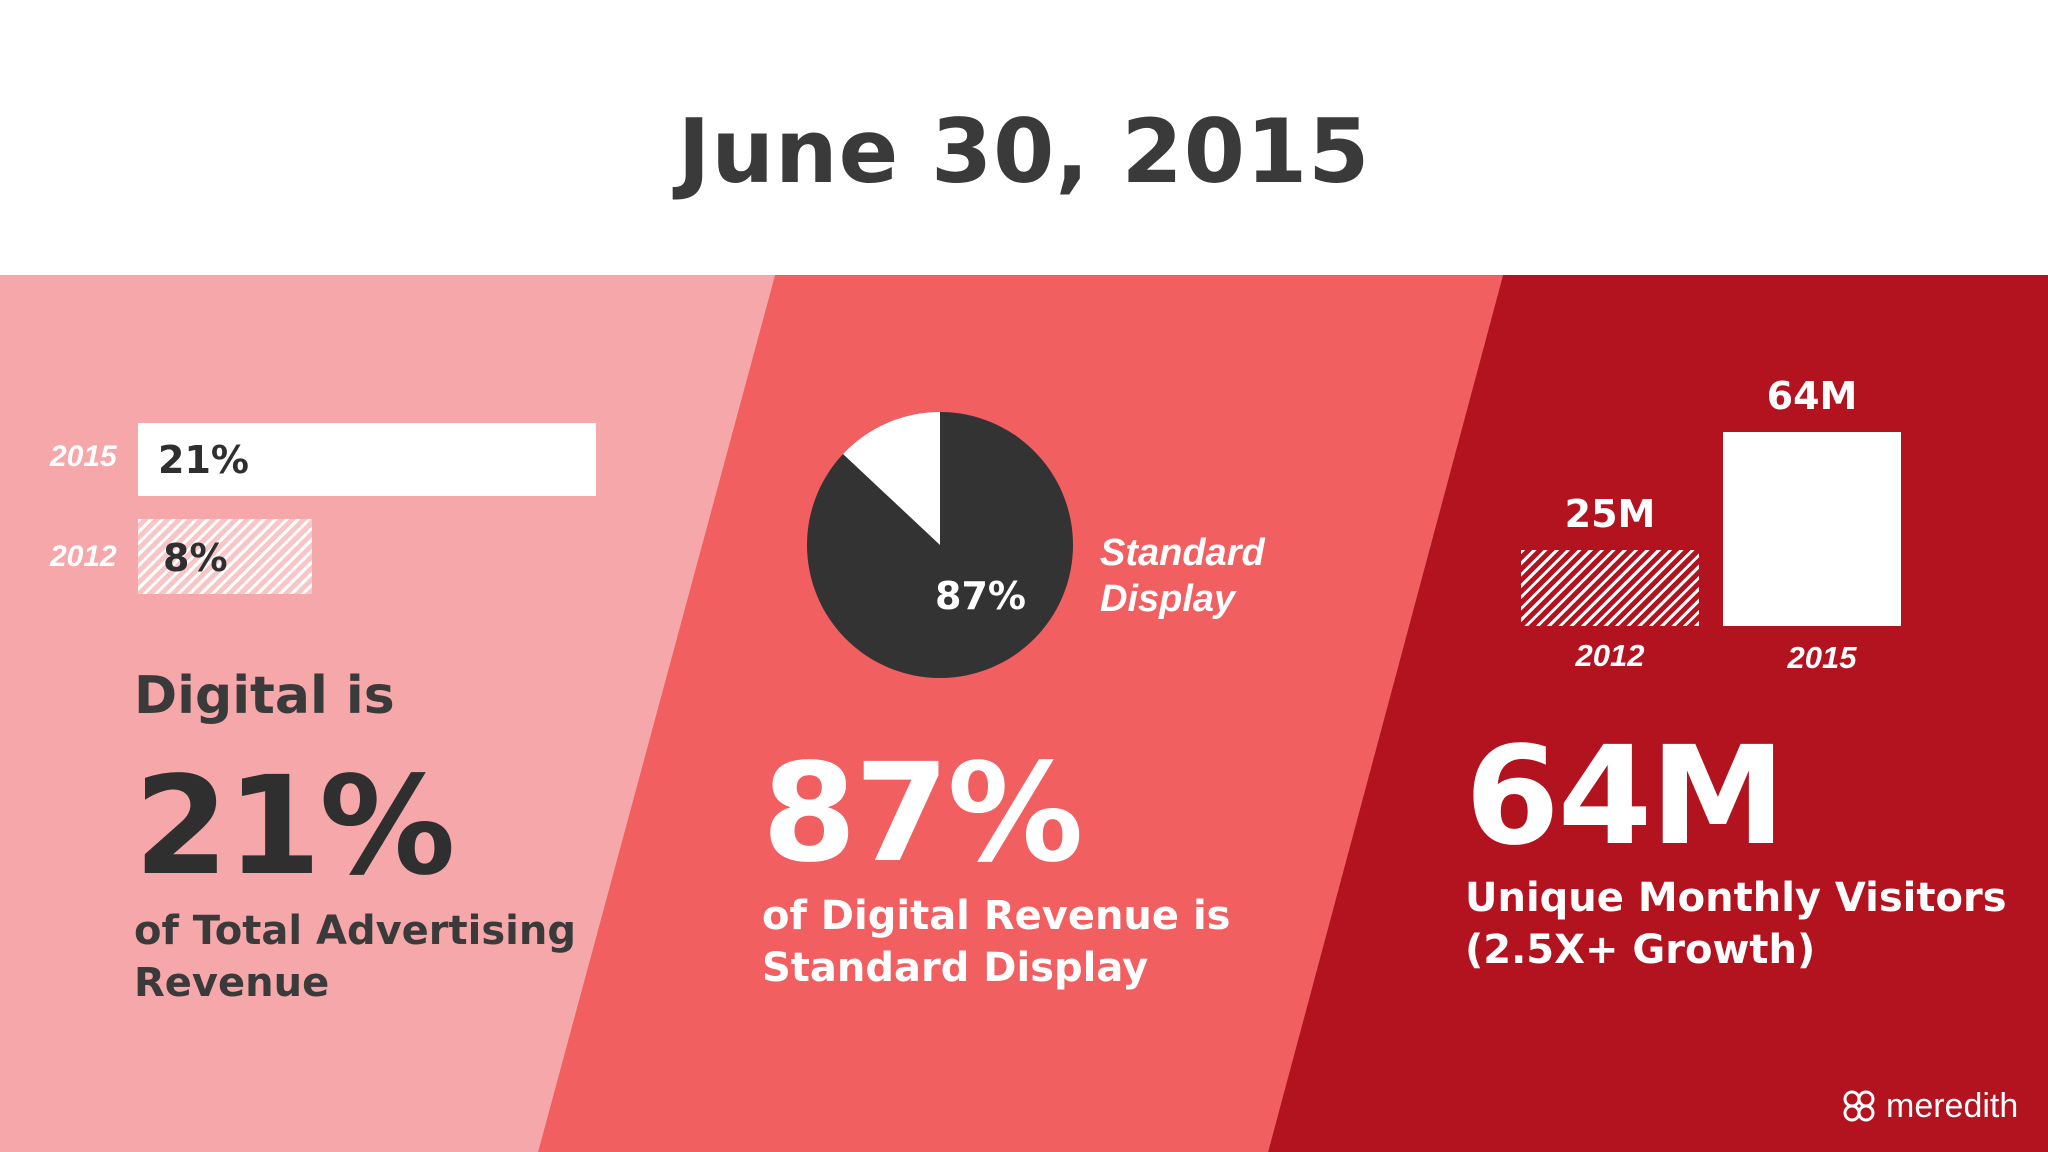  I want to click on description-line: Standard Display, so click(955, 968).